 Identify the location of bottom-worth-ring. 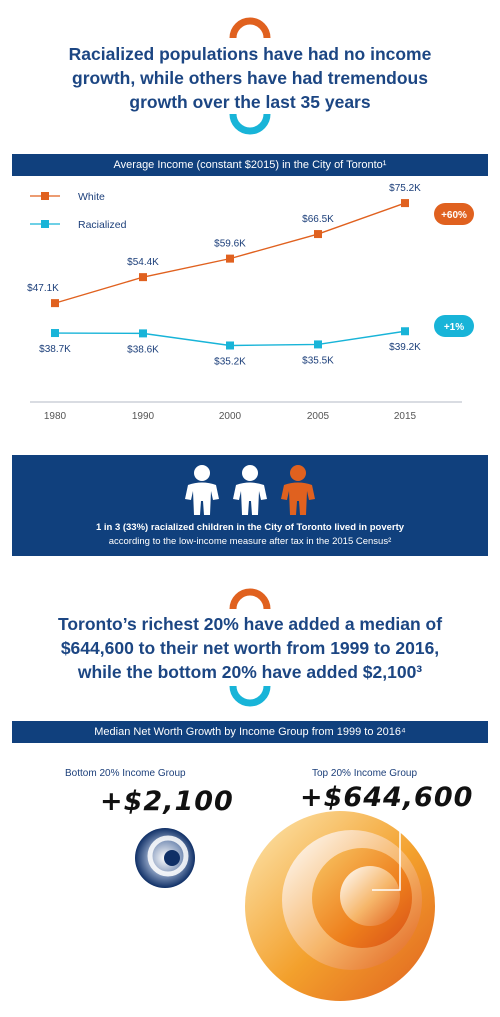
(168, 856).